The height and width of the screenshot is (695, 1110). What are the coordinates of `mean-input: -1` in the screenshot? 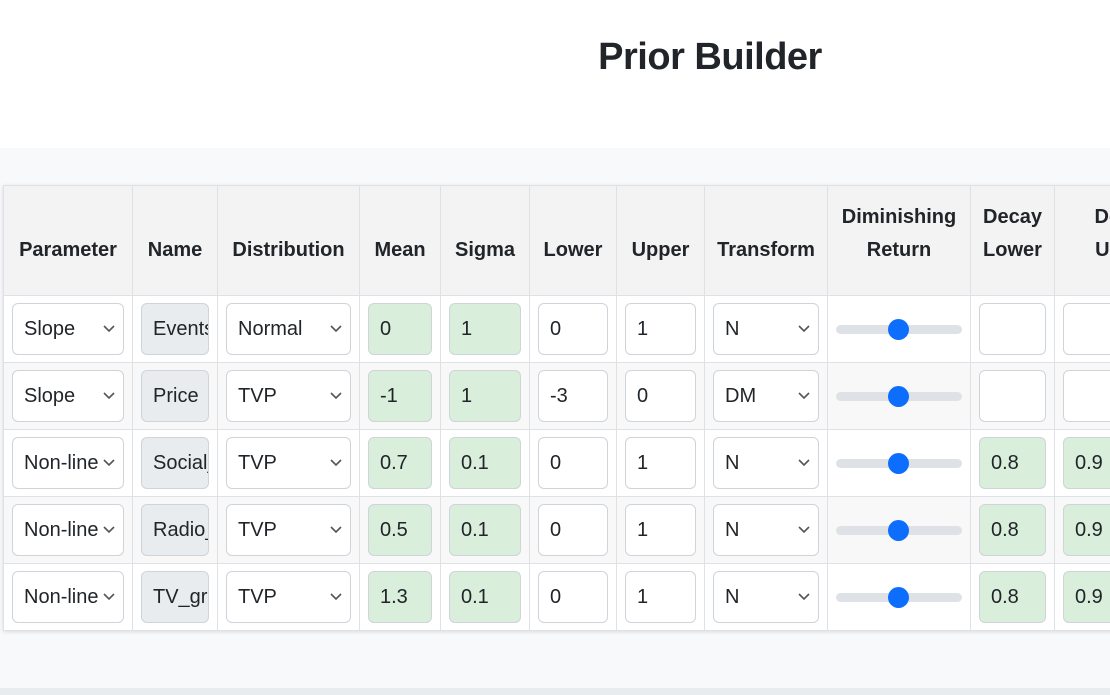 It's located at (400, 396).